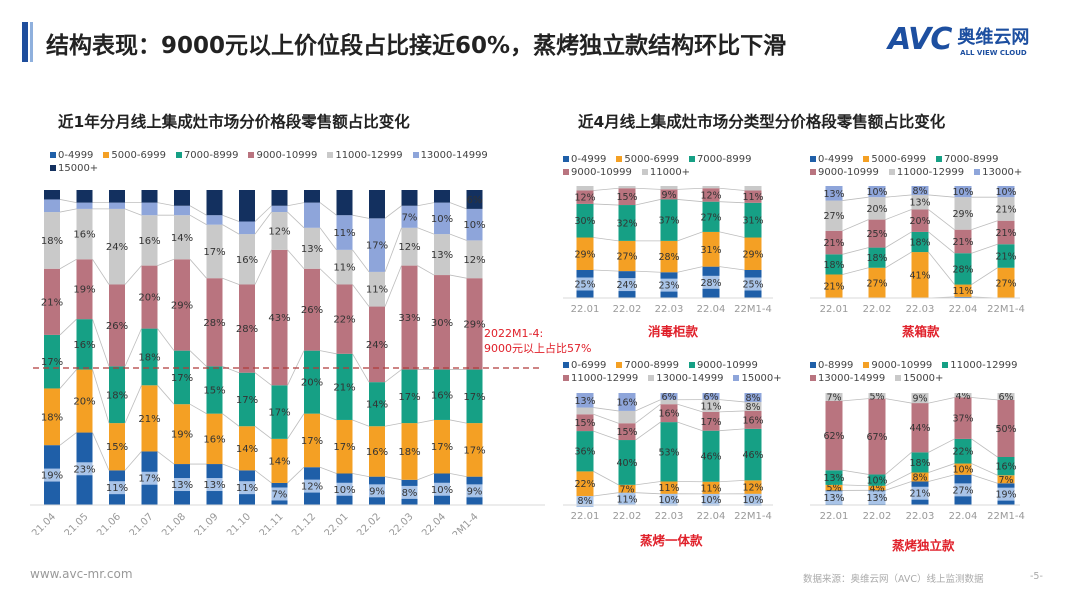 The width and height of the screenshot is (1080, 608). Describe the element at coordinates (671, 540) in the screenshot. I see `caption-steam-oven-combo: 蒸烤一体款` at that location.